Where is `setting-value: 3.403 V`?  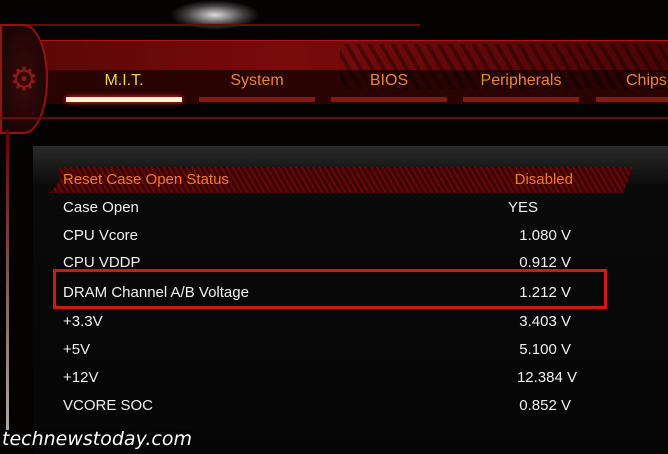
setting-value: 3.403 V is located at coordinates (545, 321).